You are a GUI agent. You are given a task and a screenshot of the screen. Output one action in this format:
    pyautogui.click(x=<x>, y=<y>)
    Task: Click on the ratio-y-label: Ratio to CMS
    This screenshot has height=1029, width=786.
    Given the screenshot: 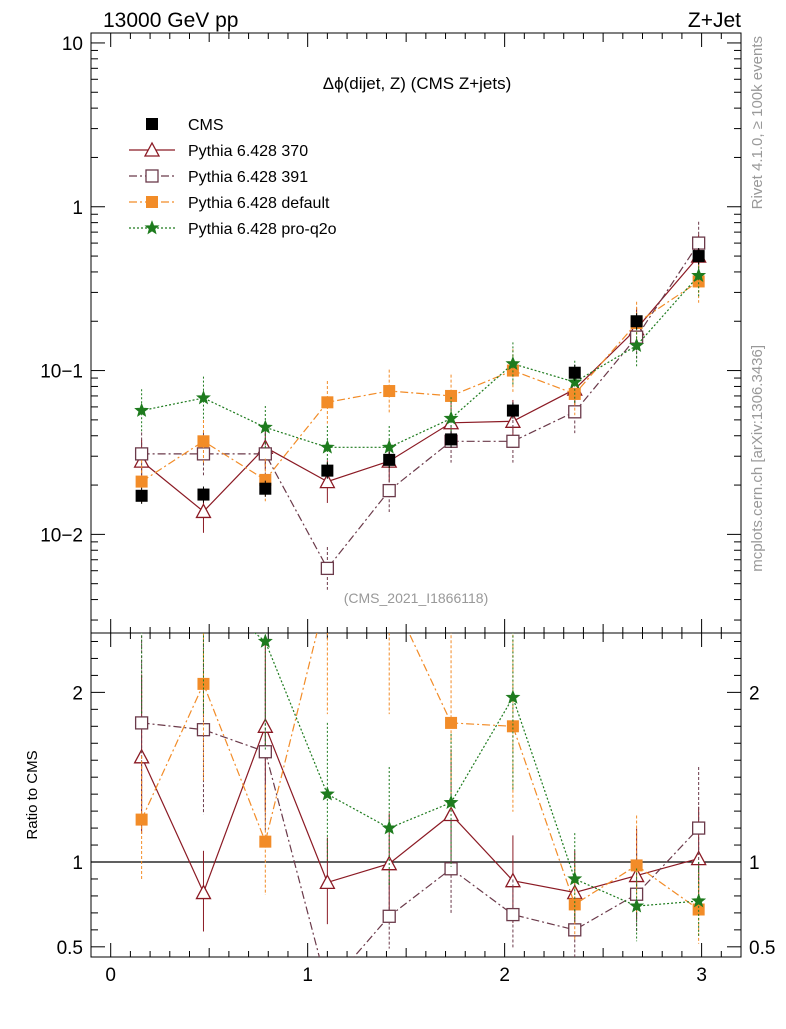 What is the action you would take?
    pyautogui.click(x=32, y=794)
    